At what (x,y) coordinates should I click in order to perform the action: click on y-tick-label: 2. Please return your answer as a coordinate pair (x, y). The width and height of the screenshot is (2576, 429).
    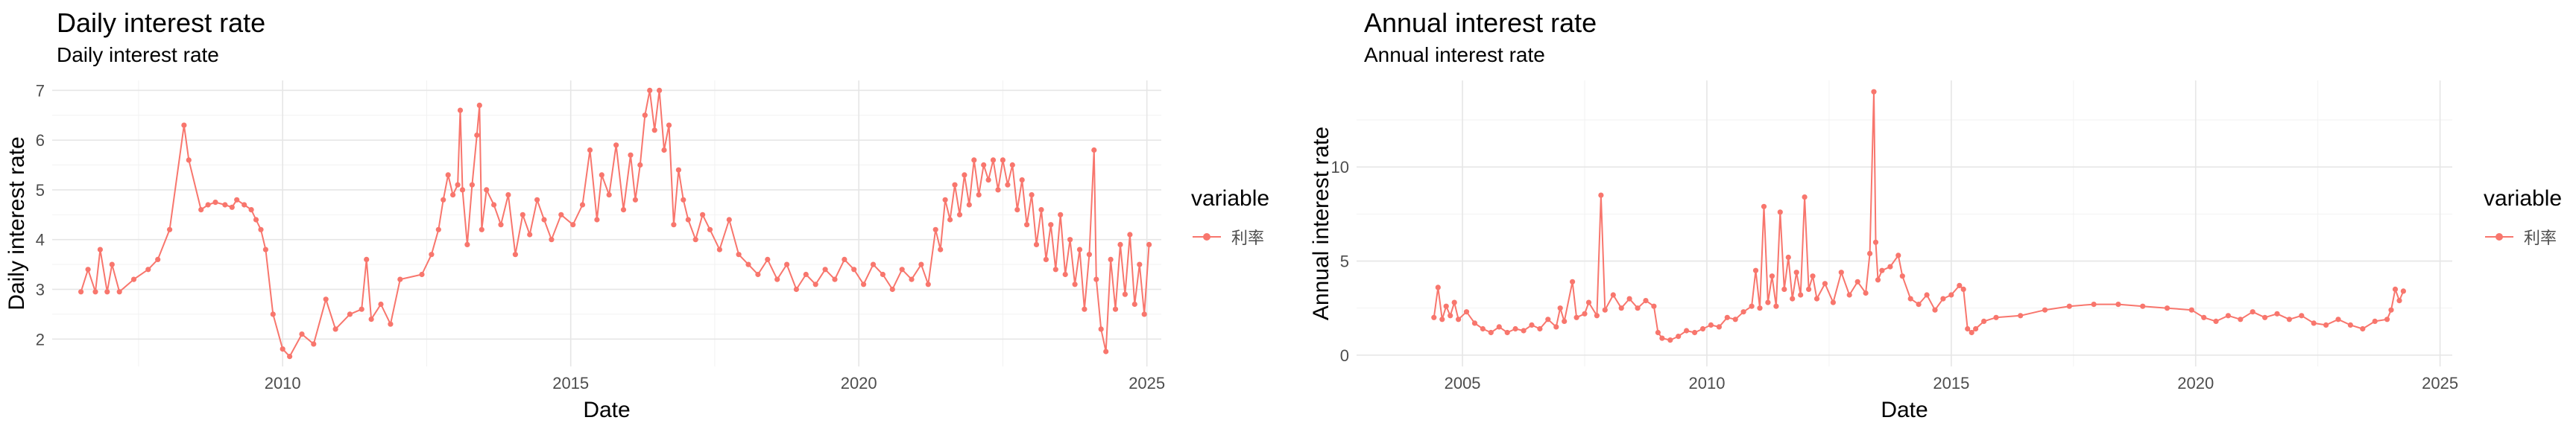
    Looking at the image, I should click on (40, 339).